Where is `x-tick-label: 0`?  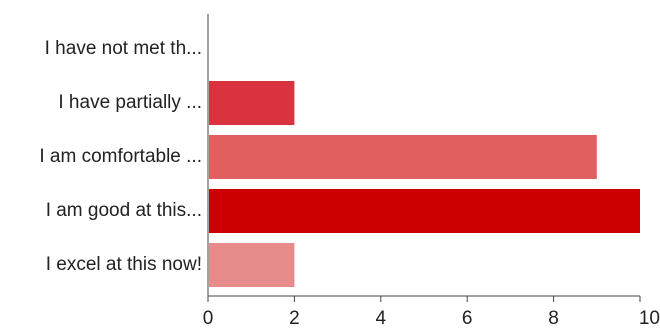
x-tick-label: 0 is located at coordinates (208, 318).